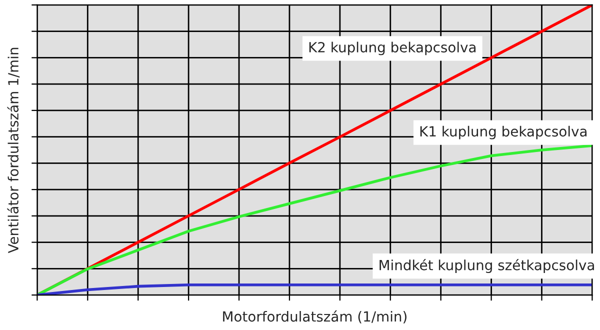 This screenshot has width=600, height=330. Describe the element at coordinates (487, 266) in the screenshot. I see `series-label: Mindkét kuplung szétkapcsolva` at that location.